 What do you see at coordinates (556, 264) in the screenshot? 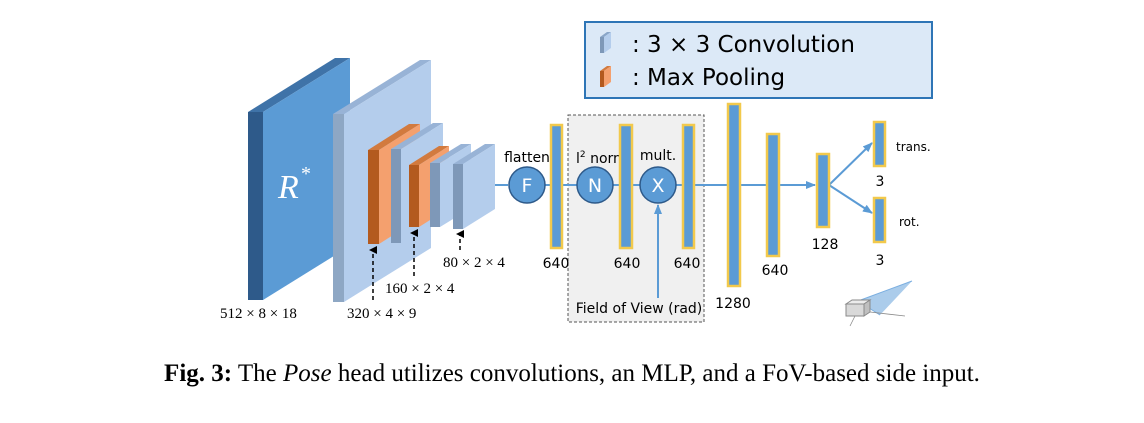
I see `layer-1-size: 640` at bounding box center [556, 264].